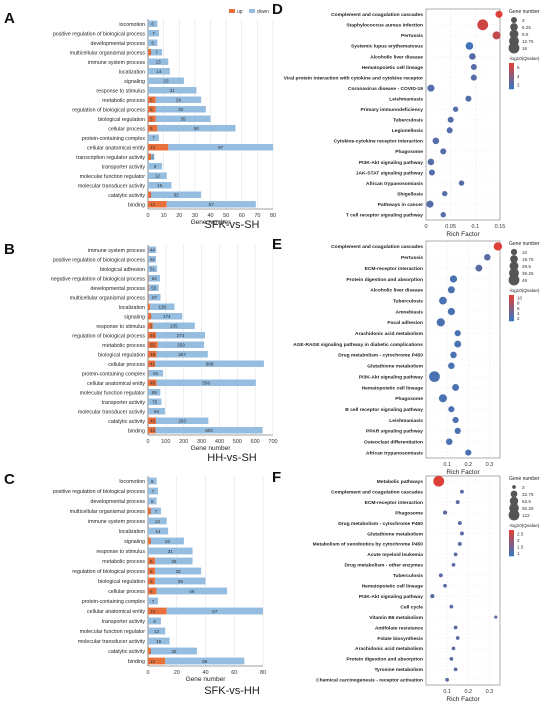  I want to click on bar-up-value: 12, so click(153, 661).